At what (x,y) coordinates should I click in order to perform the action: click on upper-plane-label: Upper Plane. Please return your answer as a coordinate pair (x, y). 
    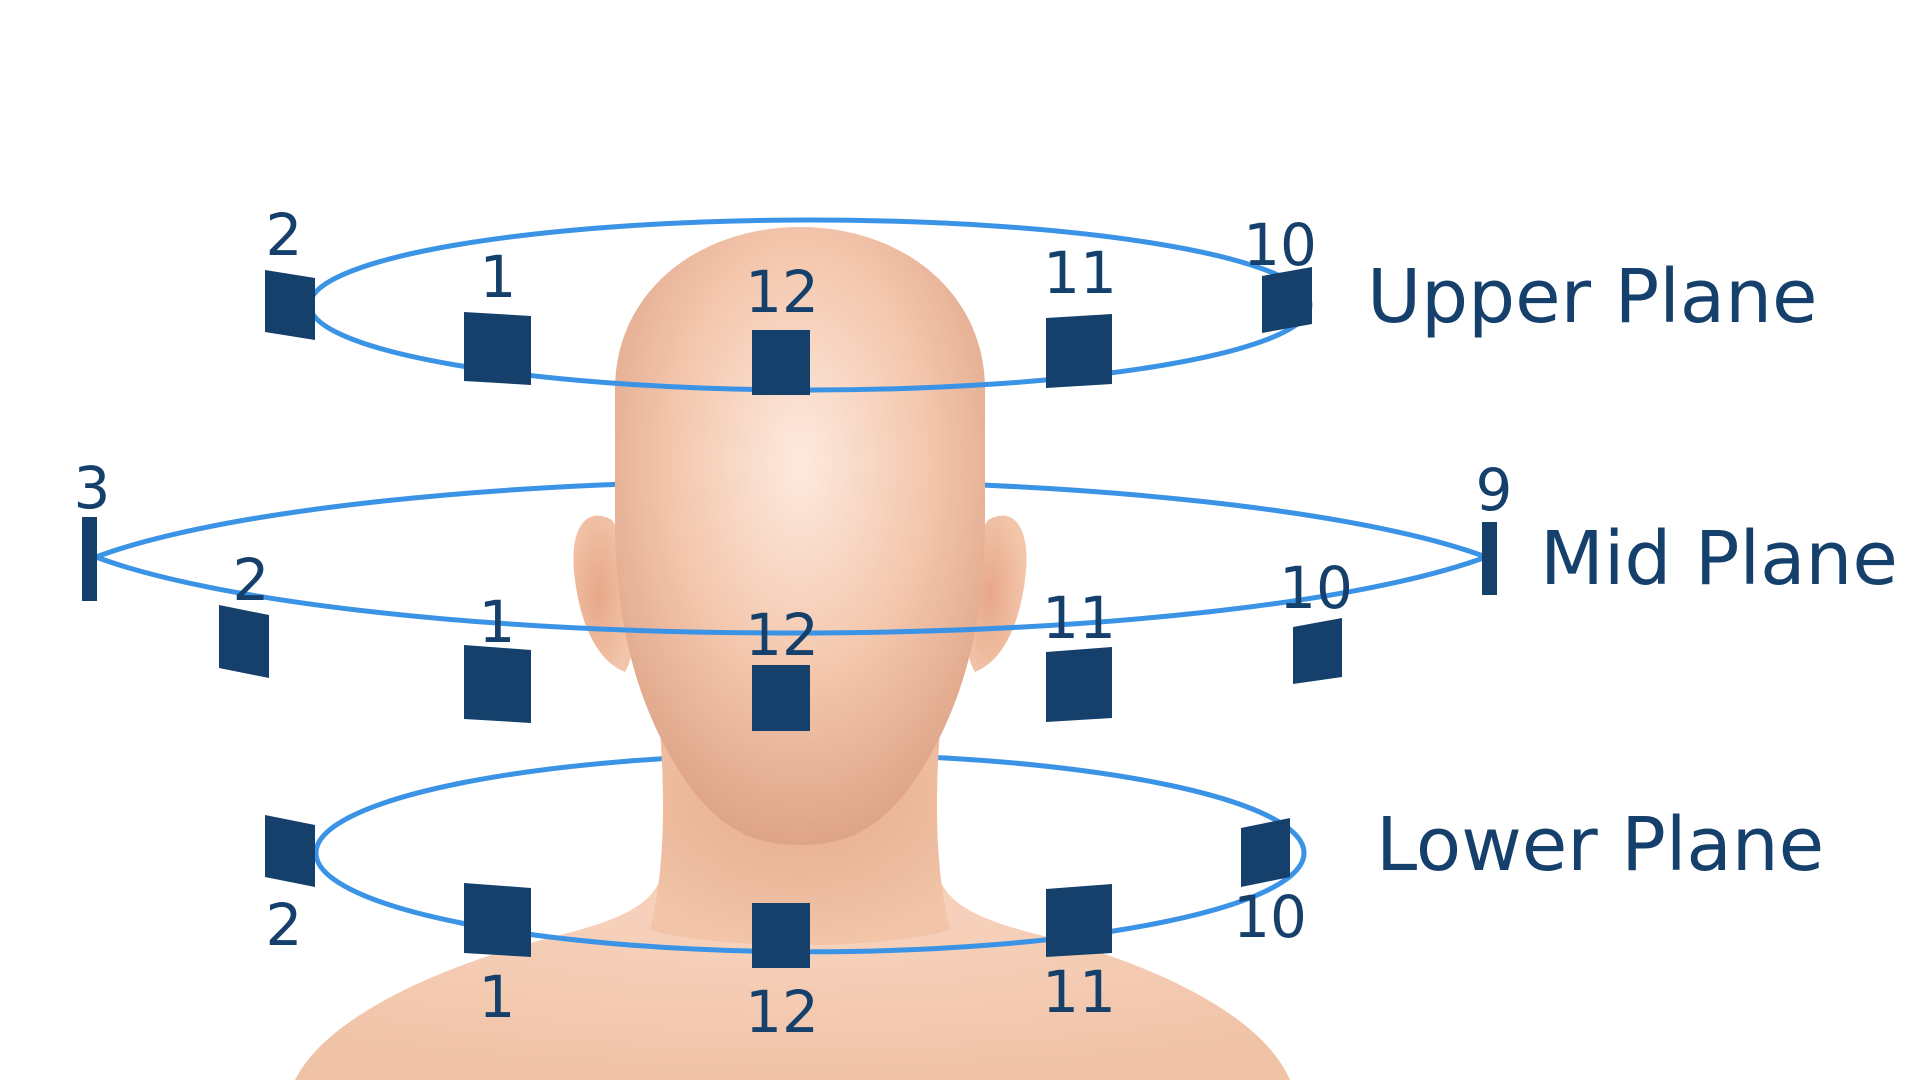
    Looking at the image, I should click on (1592, 297).